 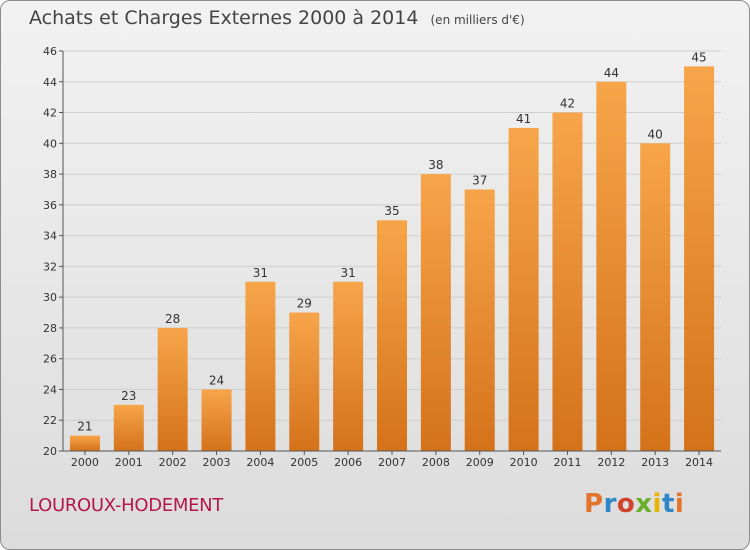 What do you see at coordinates (50, 113) in the screenshot?
I see `y-tick-label-42: 42` at bounding box center [50, 113].